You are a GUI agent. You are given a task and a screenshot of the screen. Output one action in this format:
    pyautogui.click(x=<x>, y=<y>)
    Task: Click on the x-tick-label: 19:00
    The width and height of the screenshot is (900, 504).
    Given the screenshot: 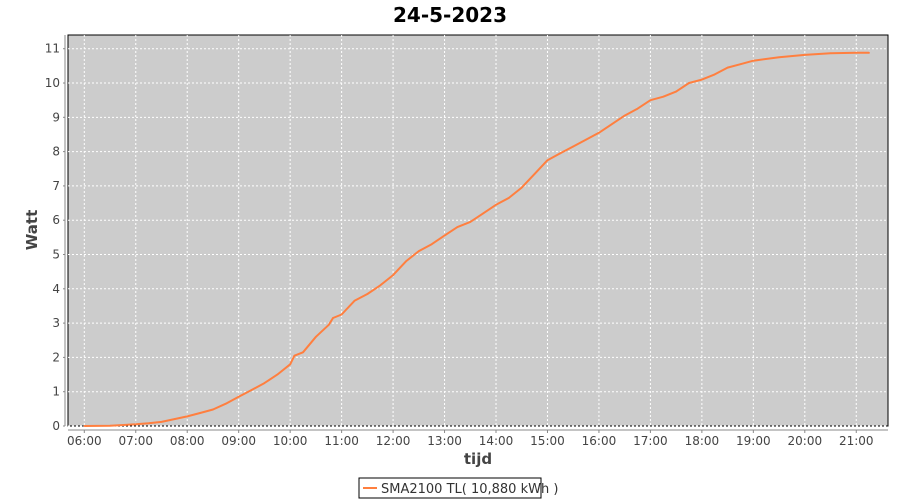 What is the action you would take?
    pyautogui.click(x=753, y=441)
    